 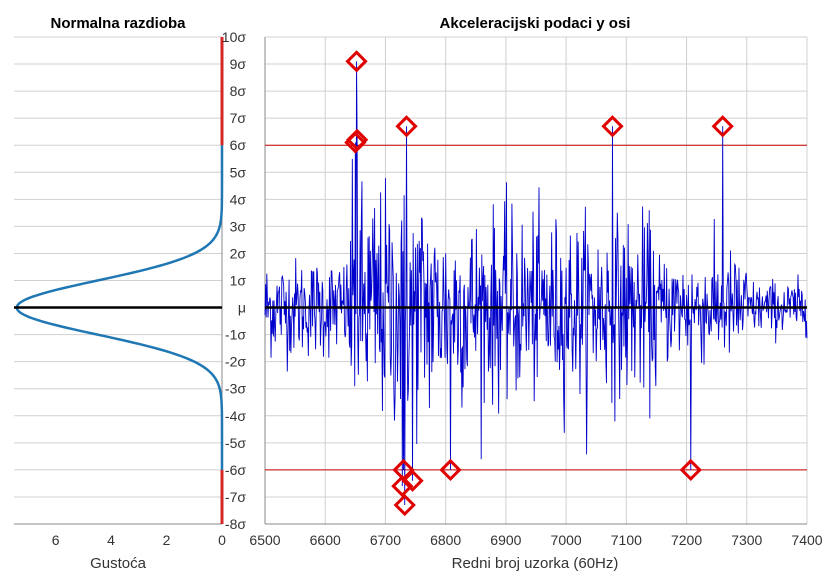 I want to click on right-x-tick-label: 7400, so click(x=806, y=540).